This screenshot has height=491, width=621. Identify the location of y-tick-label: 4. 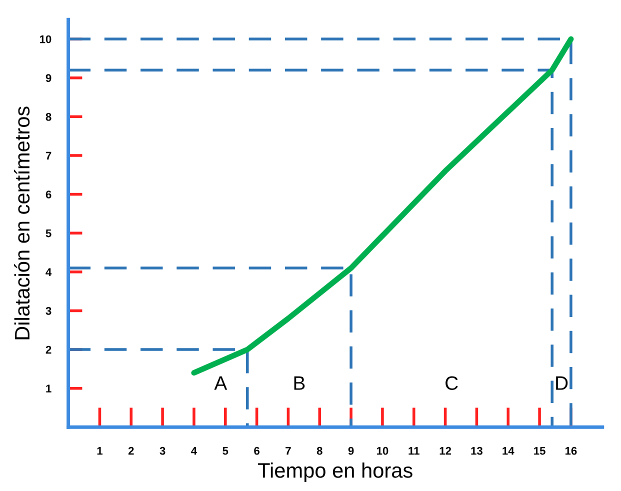
(49, 272).